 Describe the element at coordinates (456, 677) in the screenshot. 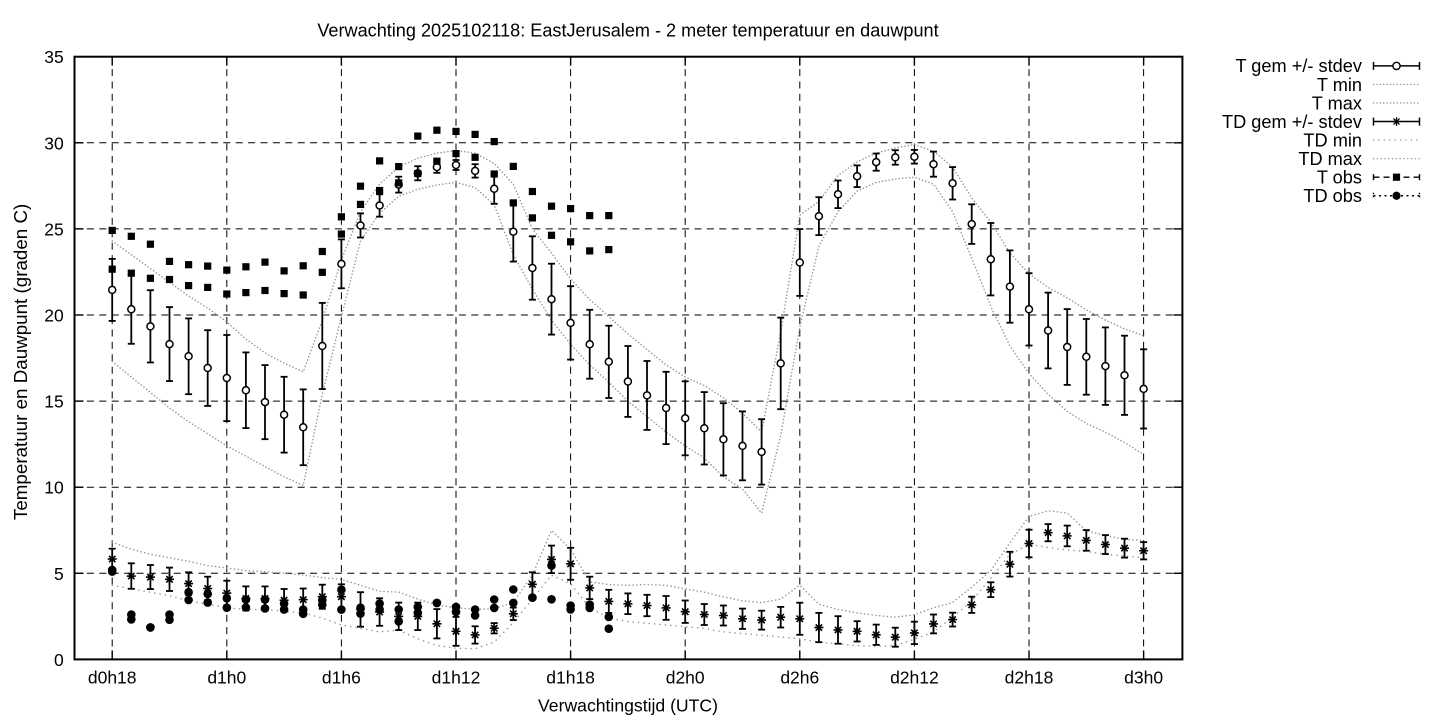

I see `svg-text: d1h12` at that location.